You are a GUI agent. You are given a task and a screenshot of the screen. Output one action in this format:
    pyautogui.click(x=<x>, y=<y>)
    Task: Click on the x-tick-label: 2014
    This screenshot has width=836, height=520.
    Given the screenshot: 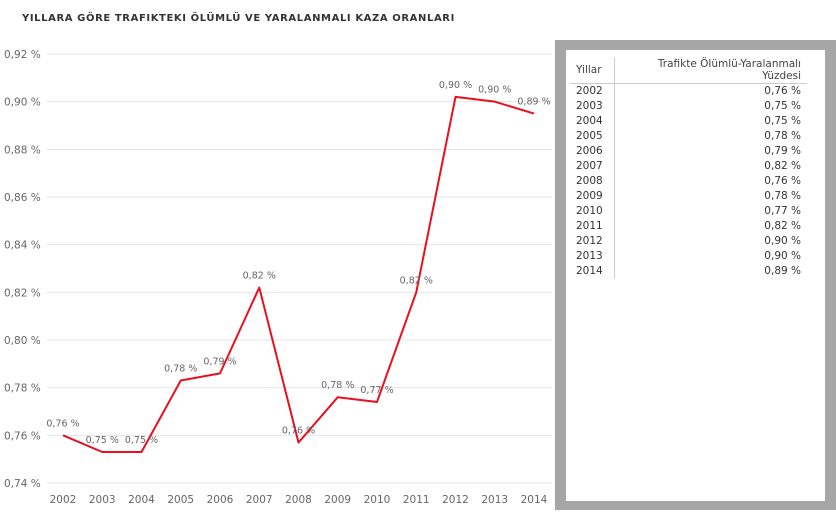 What is the action you would take?
    pyautogui.click(x=534, y=500)
    